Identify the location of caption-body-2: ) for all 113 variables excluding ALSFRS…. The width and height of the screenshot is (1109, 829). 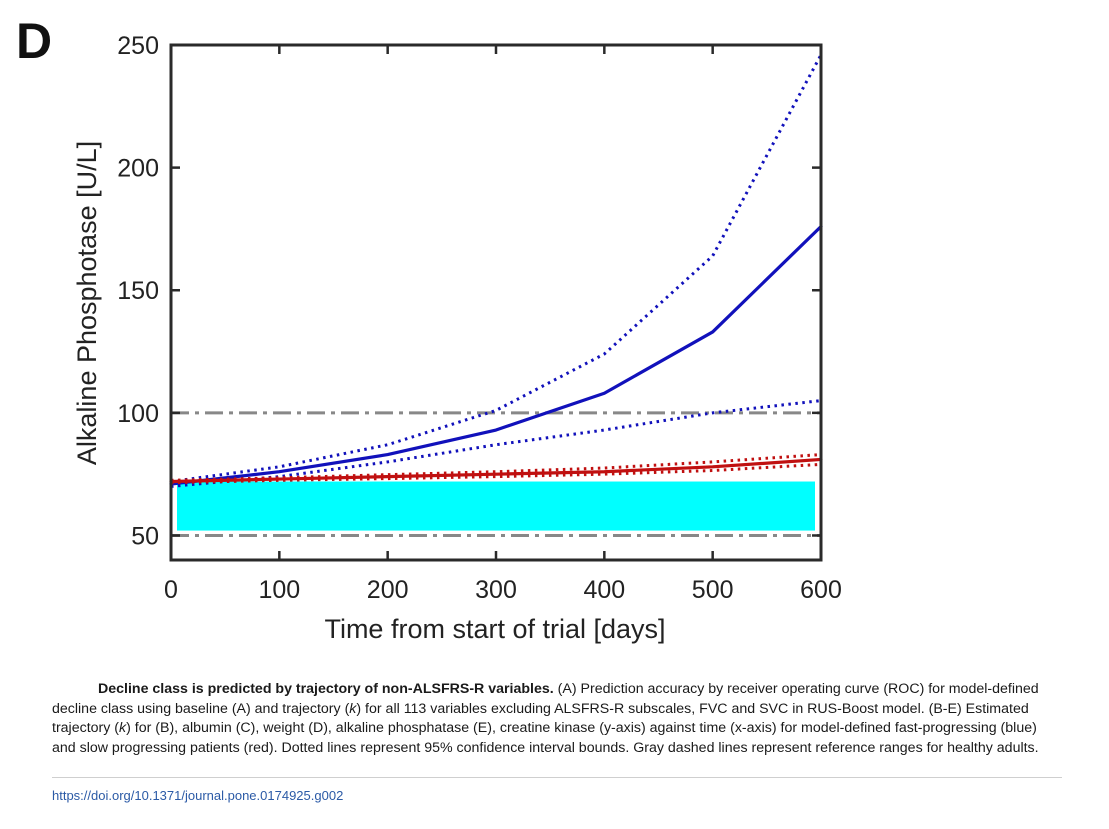
(540, 718).